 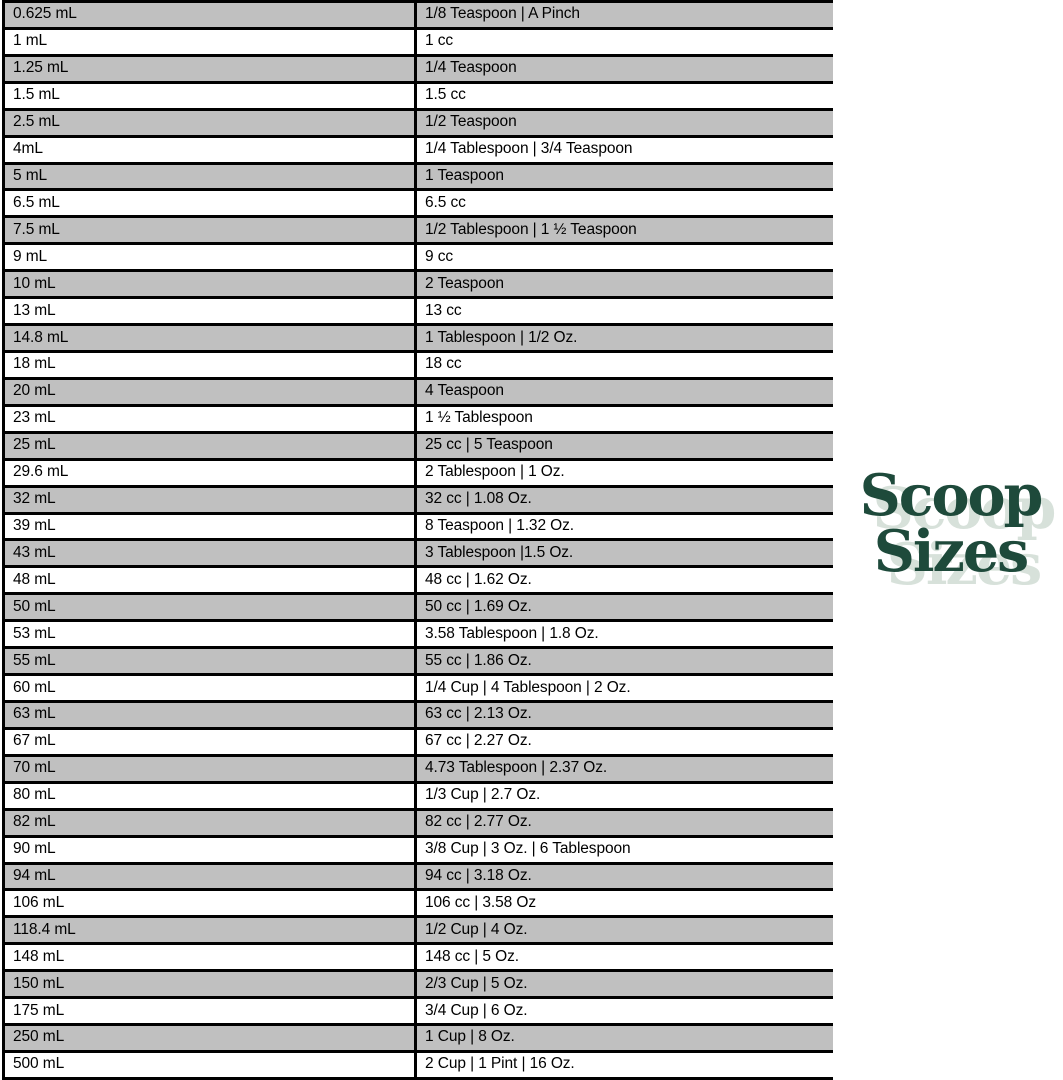 I want to click on table-row: 5 mL 1 Teaspoon, so click(x=417, y=178).